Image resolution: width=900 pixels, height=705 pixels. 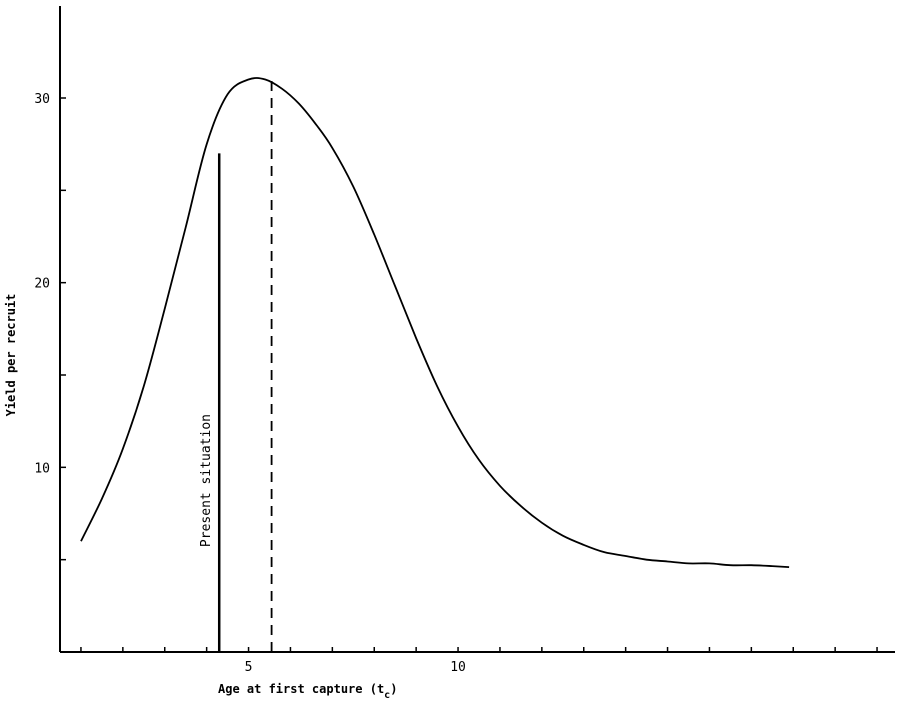 What do you see at coordinates (458, 667) in the screenshot?
I see `x-tick-label: 10` at bounding box center [458, 667].